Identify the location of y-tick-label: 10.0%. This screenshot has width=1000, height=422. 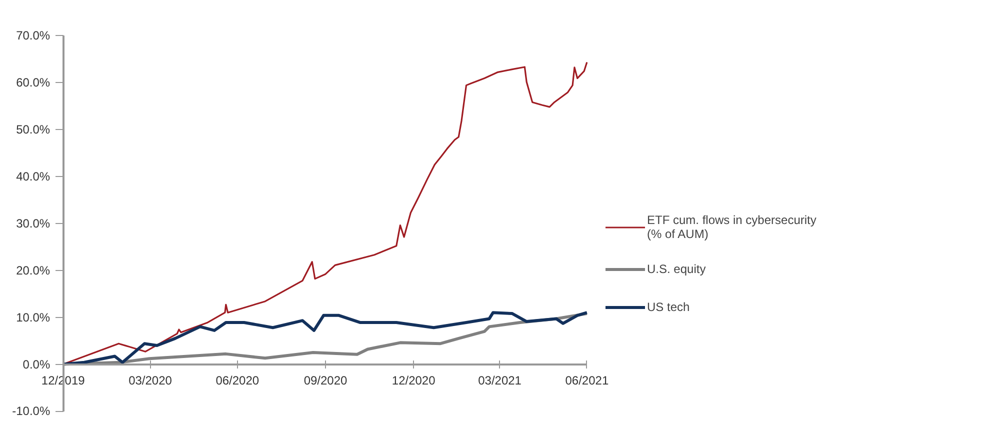
(33, 317).